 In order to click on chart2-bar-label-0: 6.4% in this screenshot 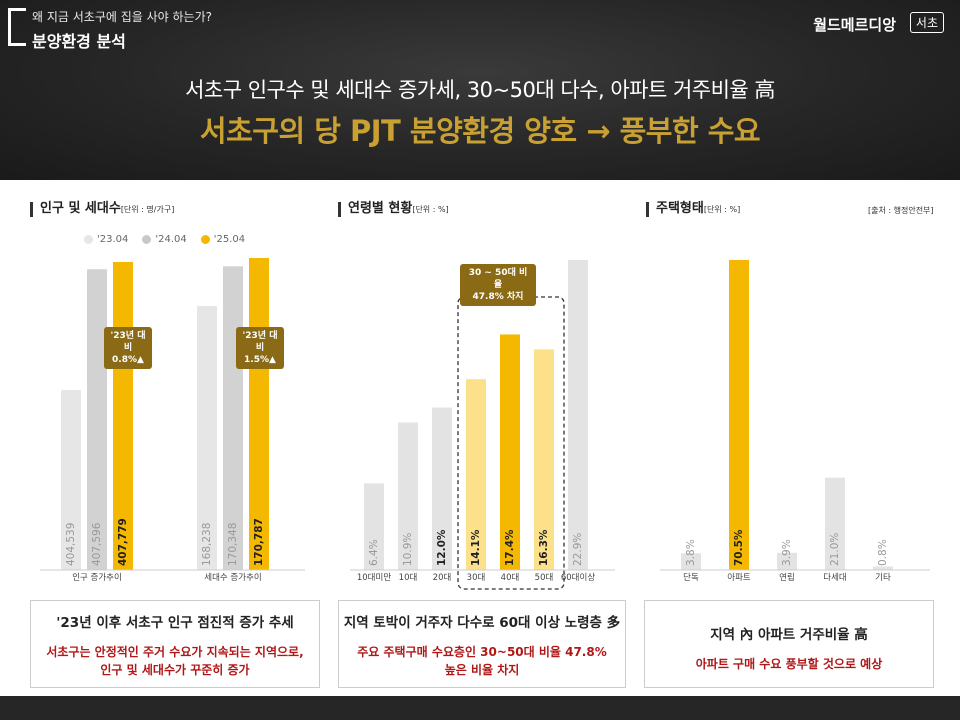, I will do `click(374, 552)`.